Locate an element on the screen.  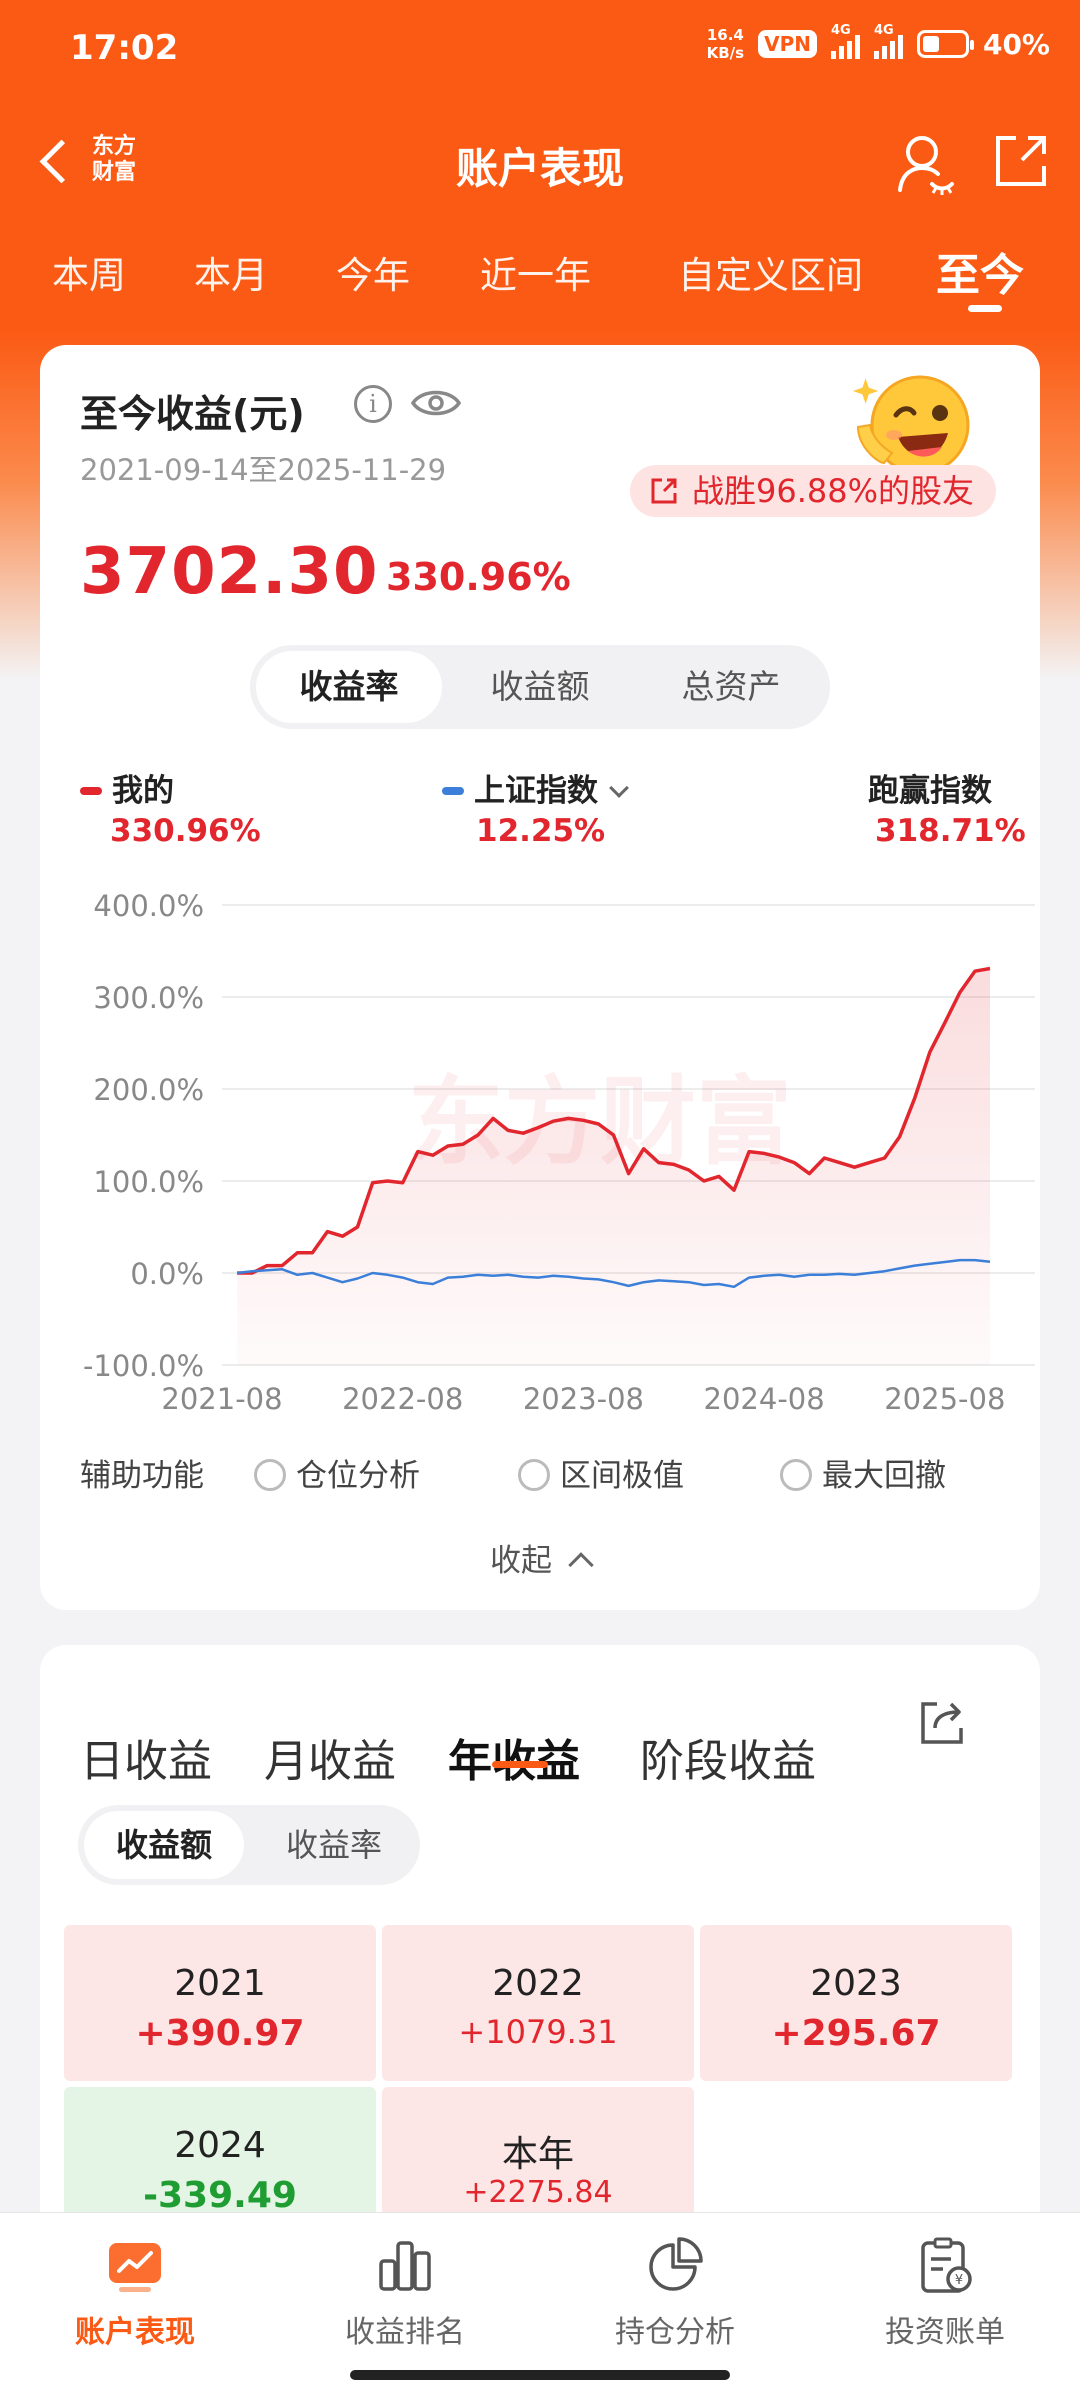
total-return-rate: 330.96% is located at coordinates (478, 577).